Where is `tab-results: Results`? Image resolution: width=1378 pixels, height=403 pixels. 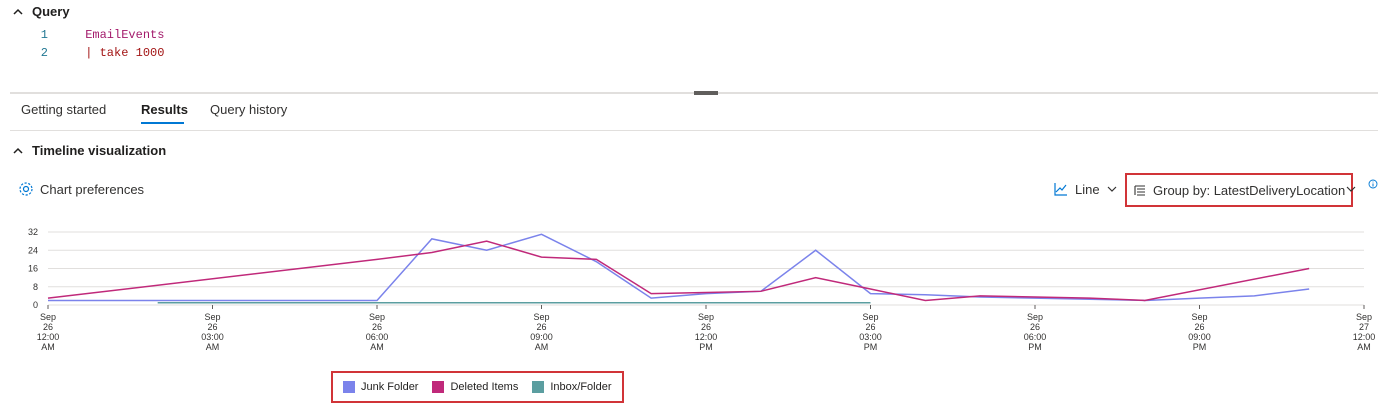 tab-results: Results is located at coordinates (164, 109).